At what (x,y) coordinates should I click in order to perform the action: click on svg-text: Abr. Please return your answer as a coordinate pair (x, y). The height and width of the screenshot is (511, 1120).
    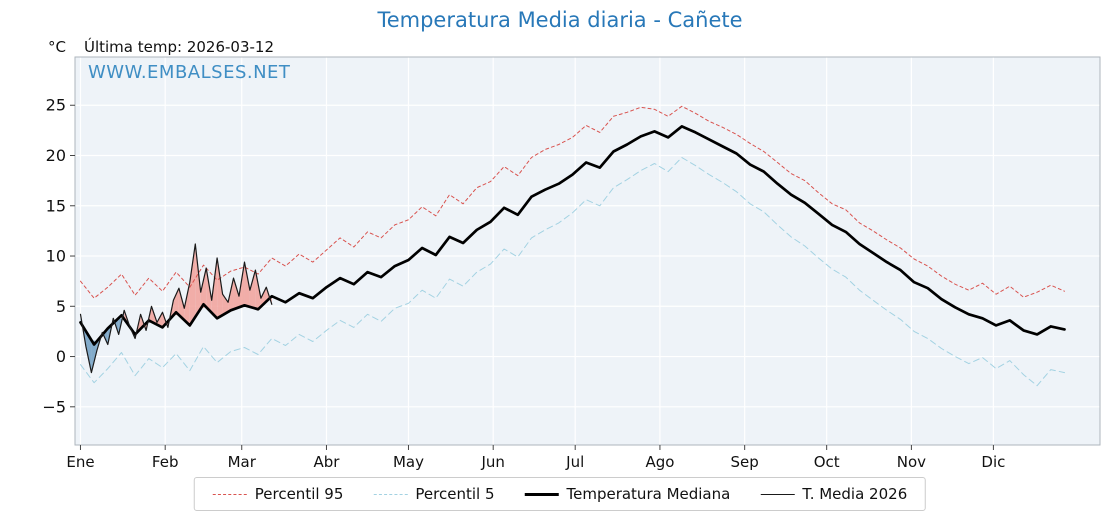
    Looking at the image, I should click on (326, 462).